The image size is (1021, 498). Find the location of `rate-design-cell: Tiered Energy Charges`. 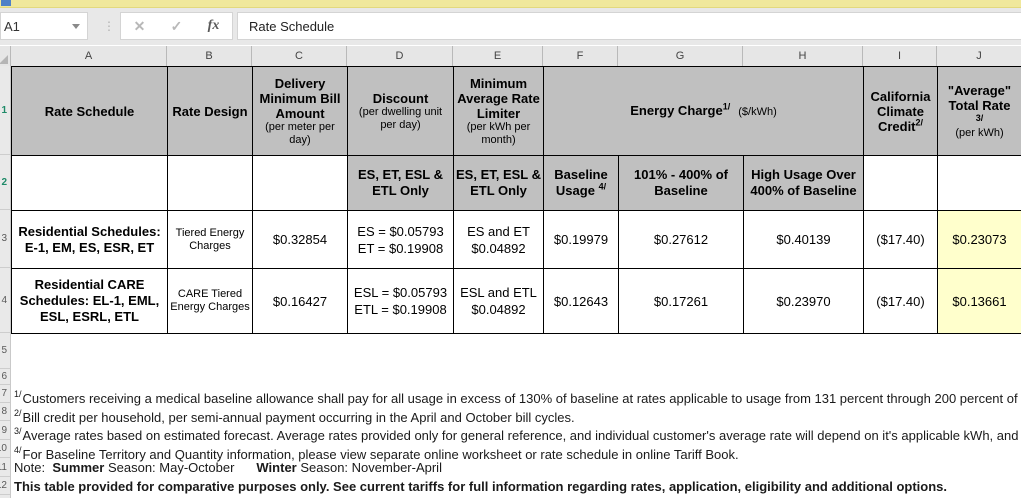

rate-design-cell: Tiered Energy Charges is located at coordinates (210, 239).